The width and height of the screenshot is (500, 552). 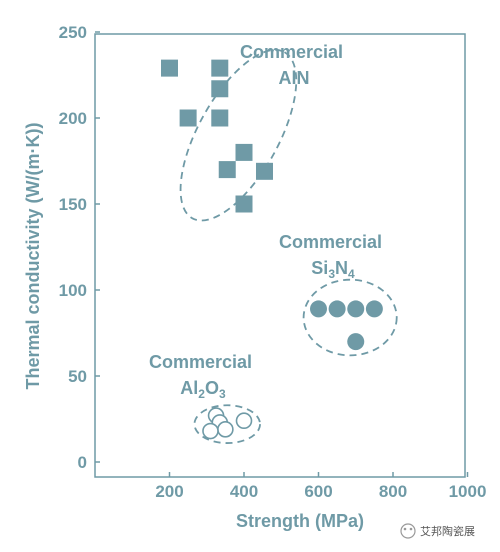 What do you see at coordinates (294, 78) in the screenshot?
I see `annotation-aln-line2: AlN` at bounding box center [294, 78].